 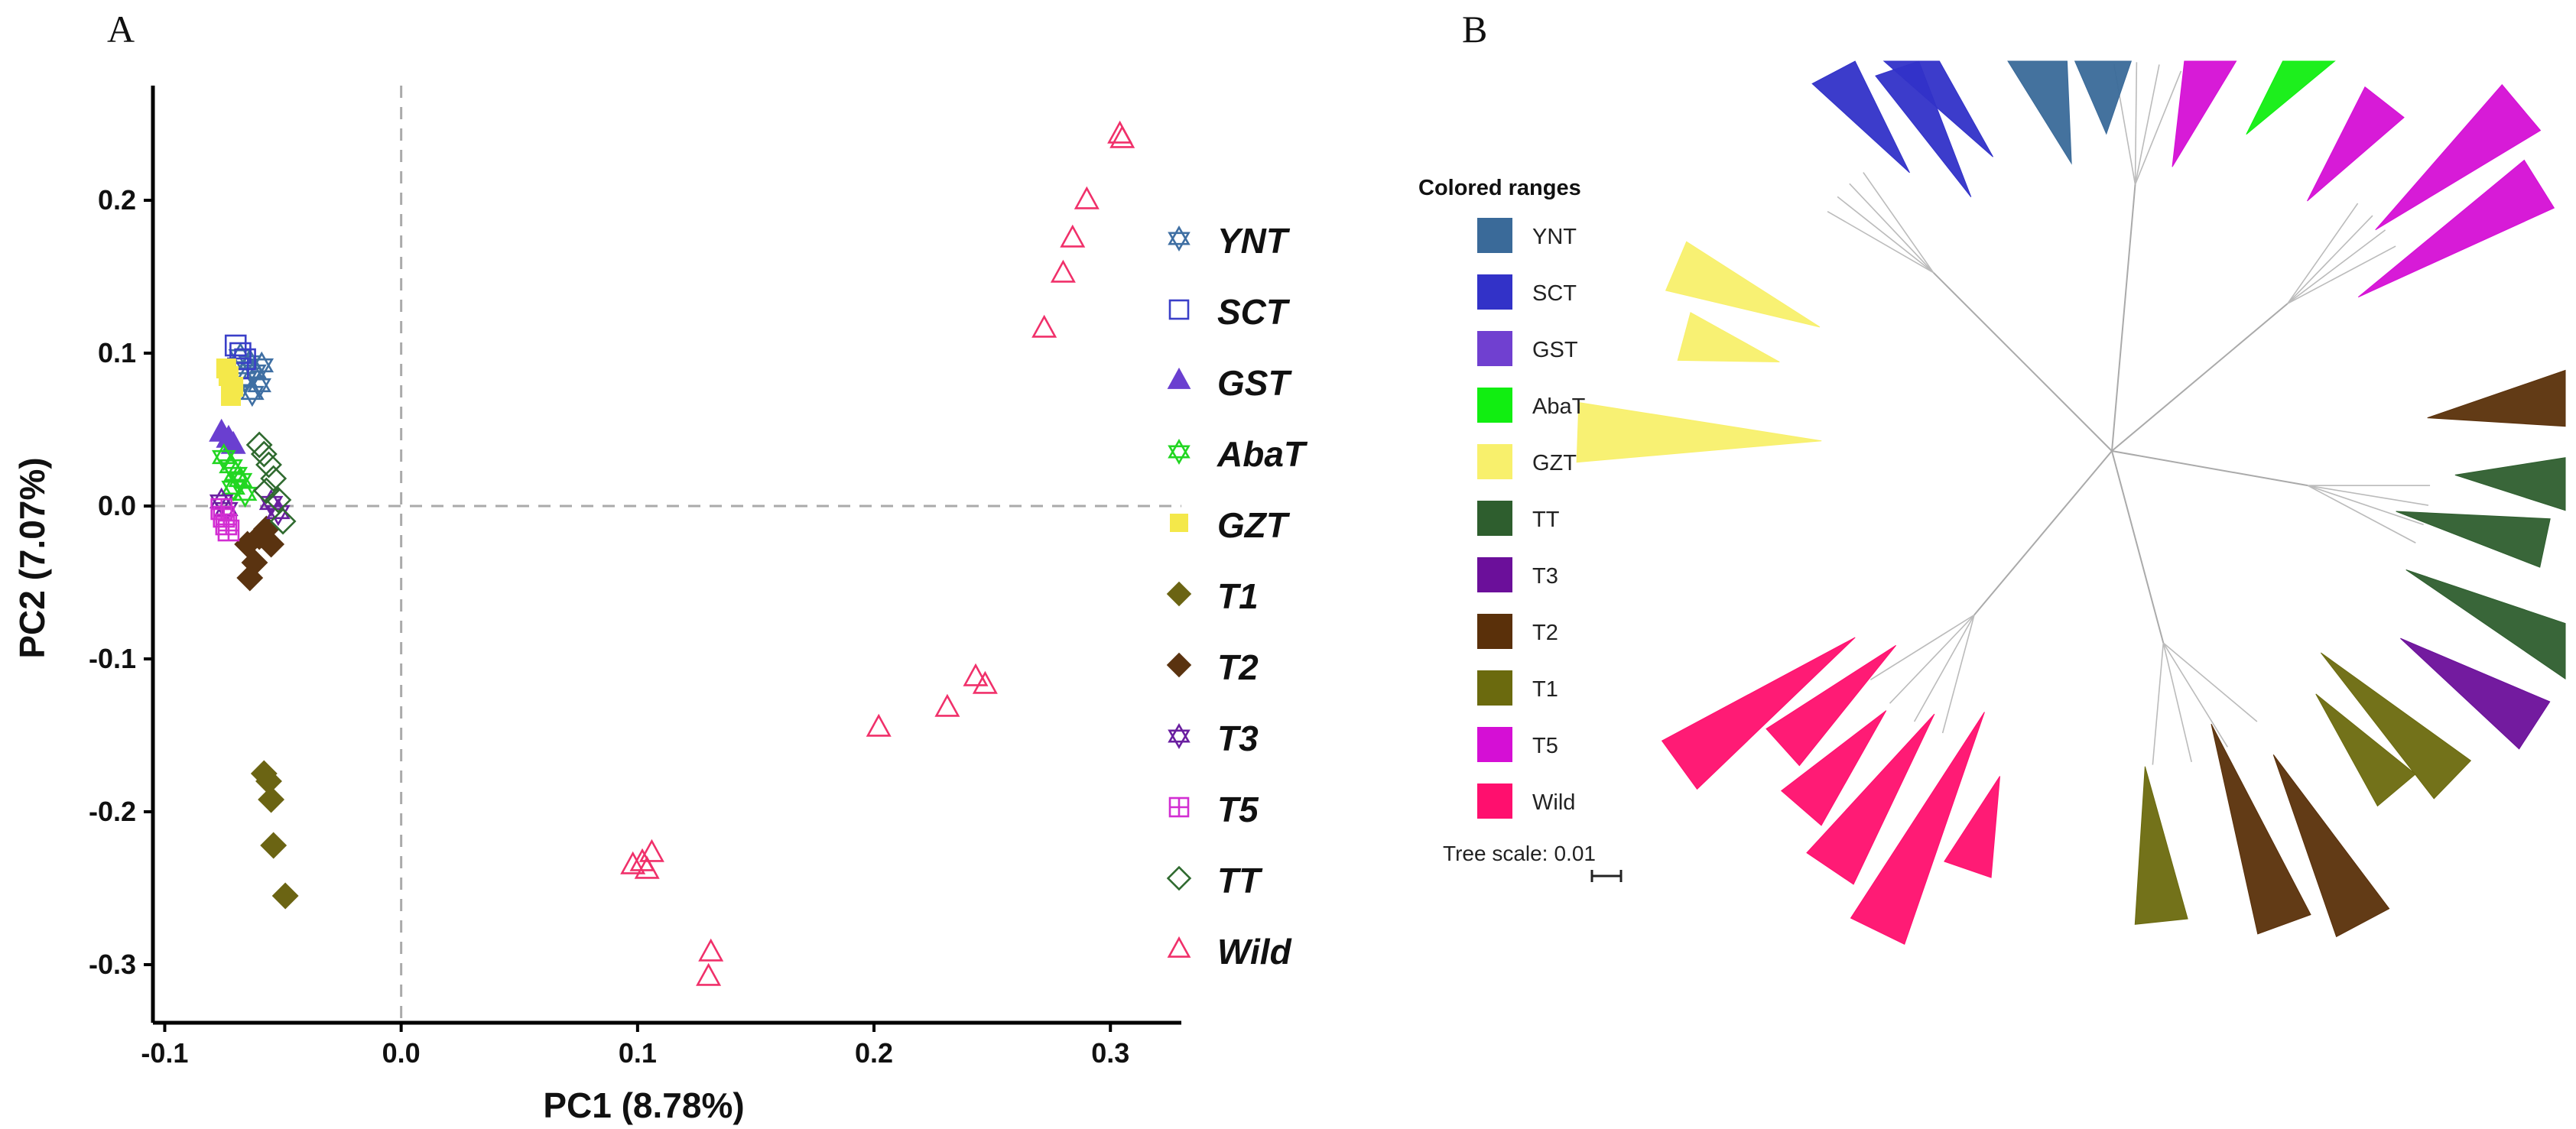 I want to click on legend-marker-ynt, so click(x=1179, y=238).